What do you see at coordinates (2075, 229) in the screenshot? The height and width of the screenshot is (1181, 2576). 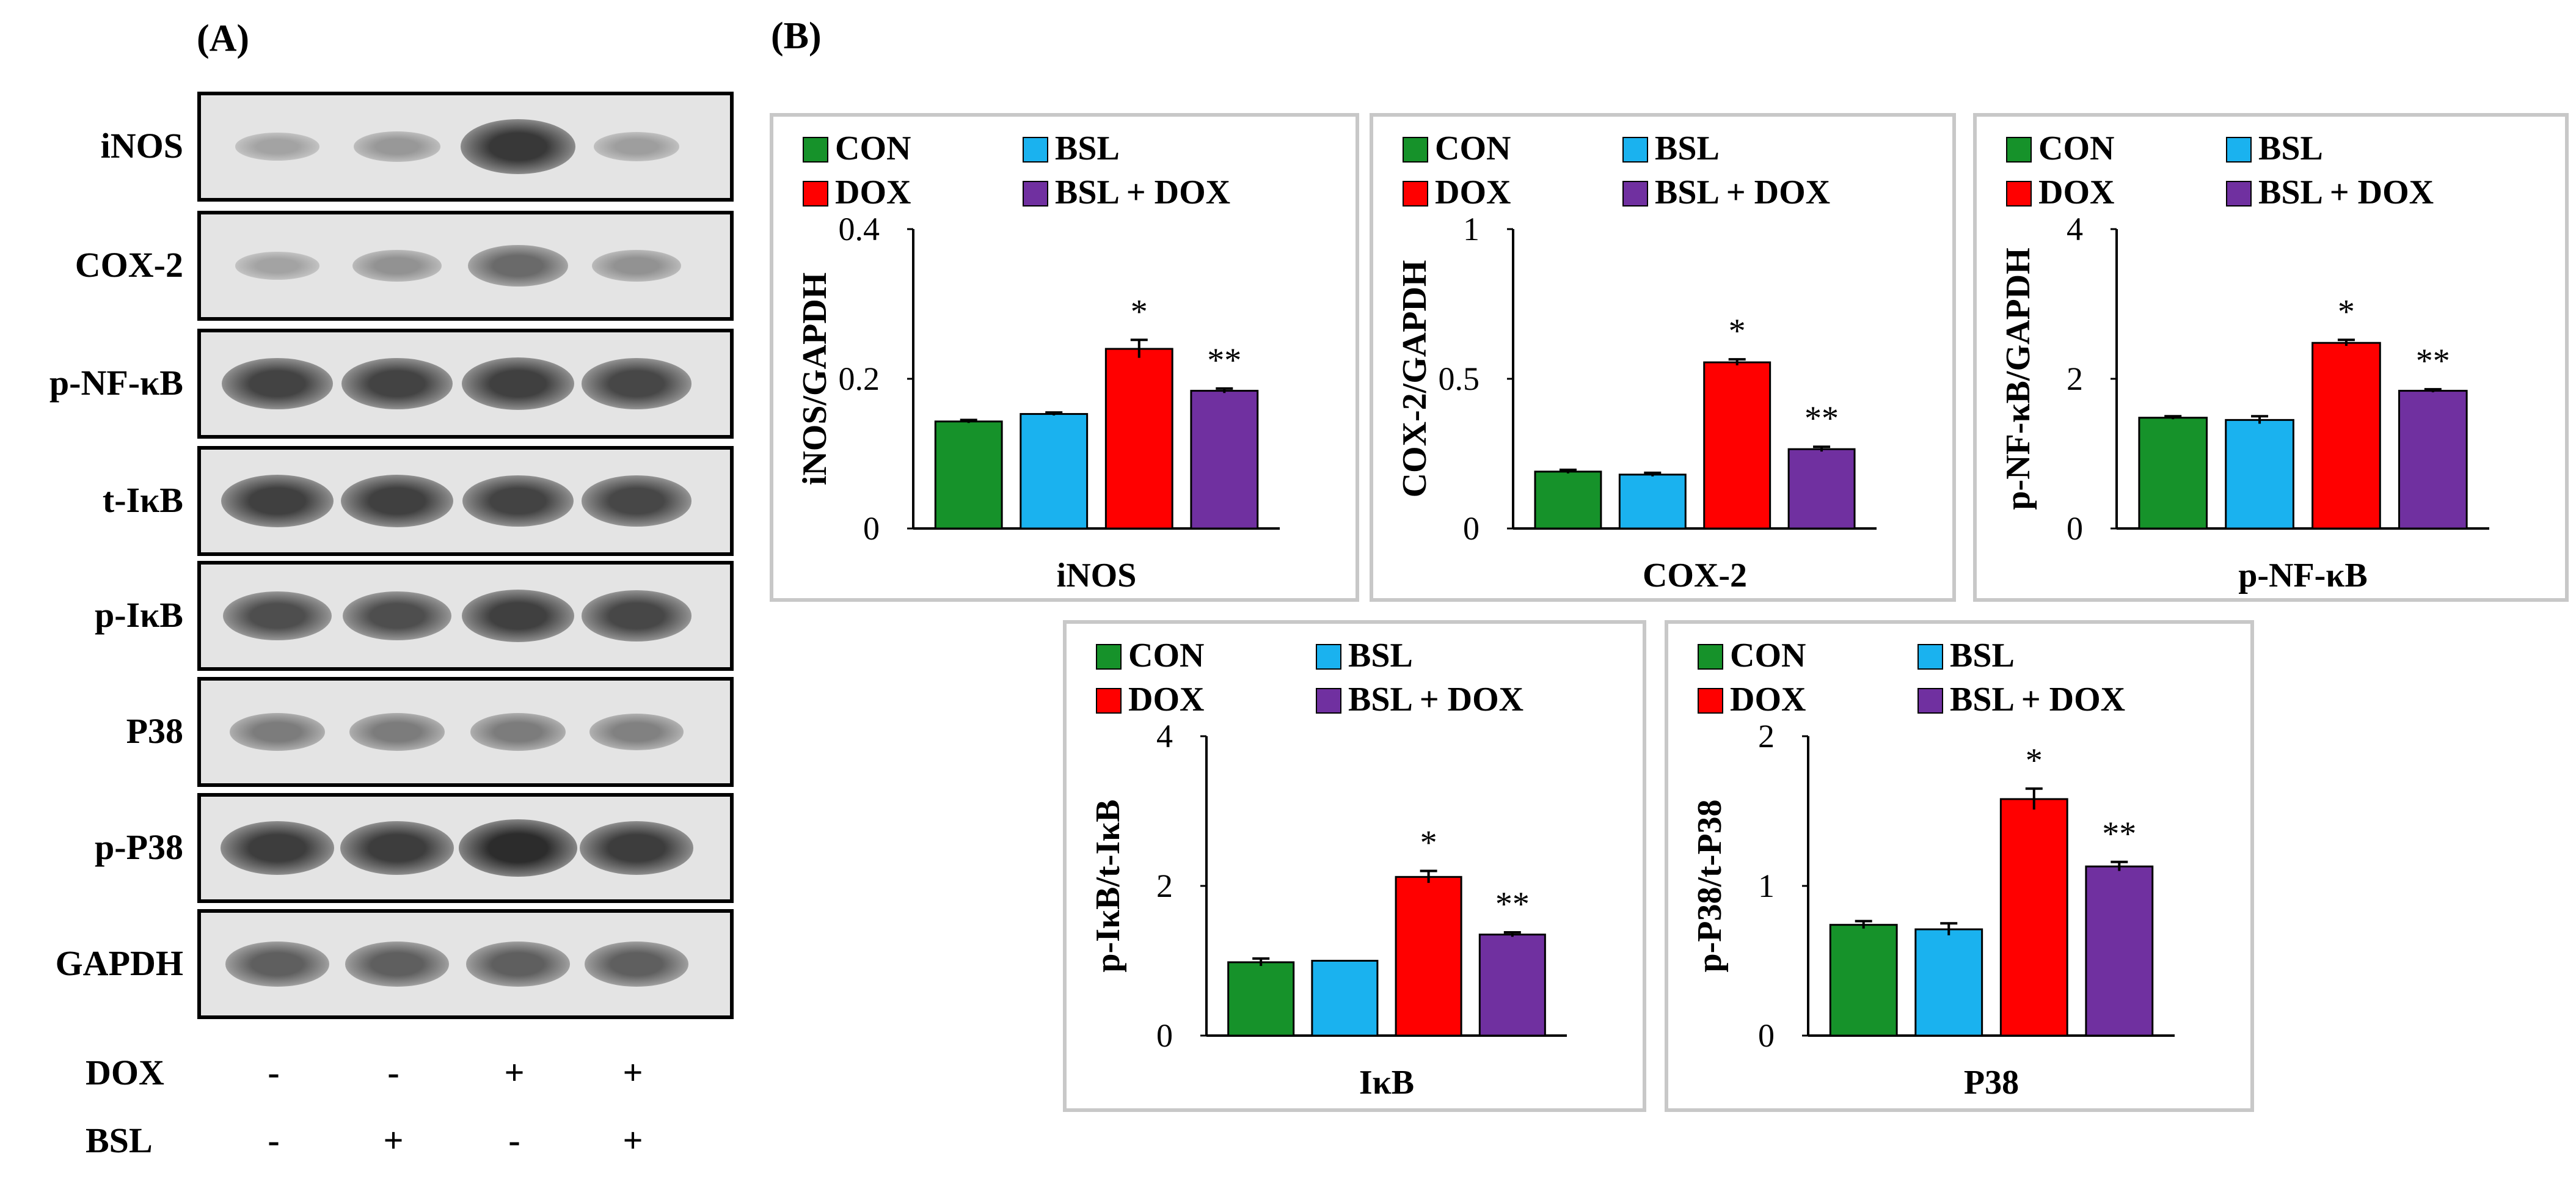 I see `y-tick-label: 4` at bounding box center [2075, 229].